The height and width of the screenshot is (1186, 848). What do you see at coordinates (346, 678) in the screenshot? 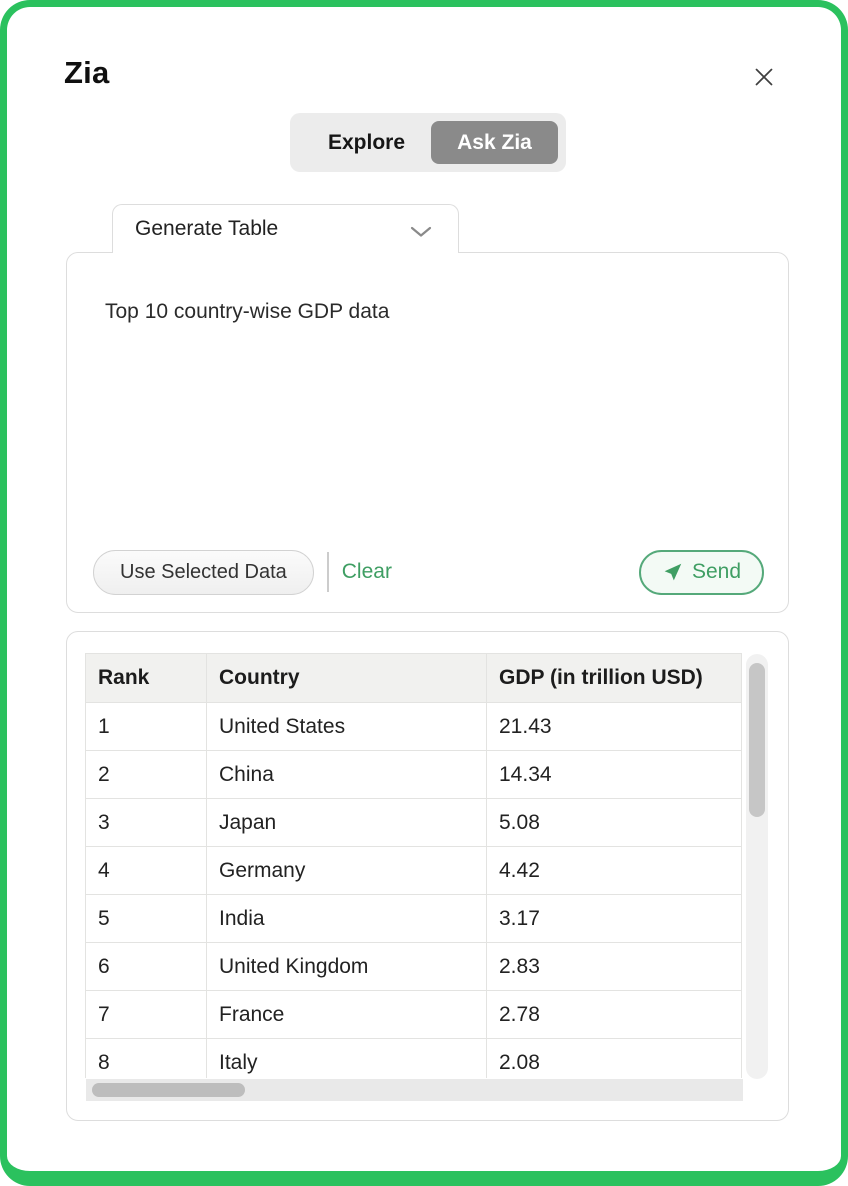
I see `header-country: Country` at bounding box center [346, 678].